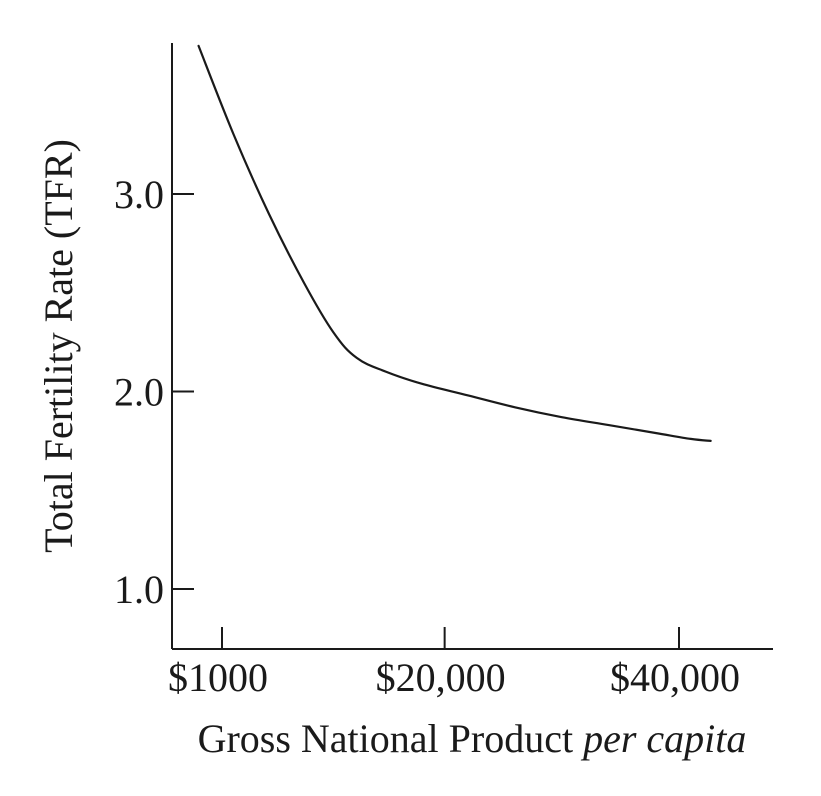  Describe the element at coordinates (139, 194) in the screenshot. I see `y-tick-label: 3.0` at that location.